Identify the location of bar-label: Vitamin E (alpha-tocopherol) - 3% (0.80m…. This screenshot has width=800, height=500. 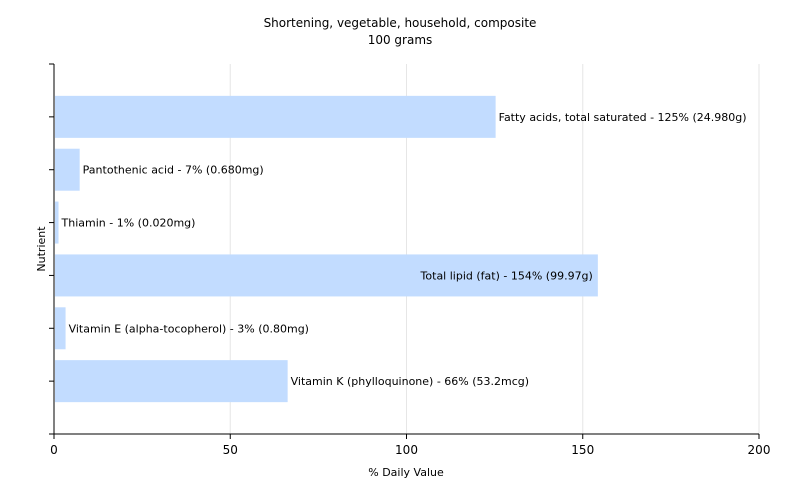
(189, 328).